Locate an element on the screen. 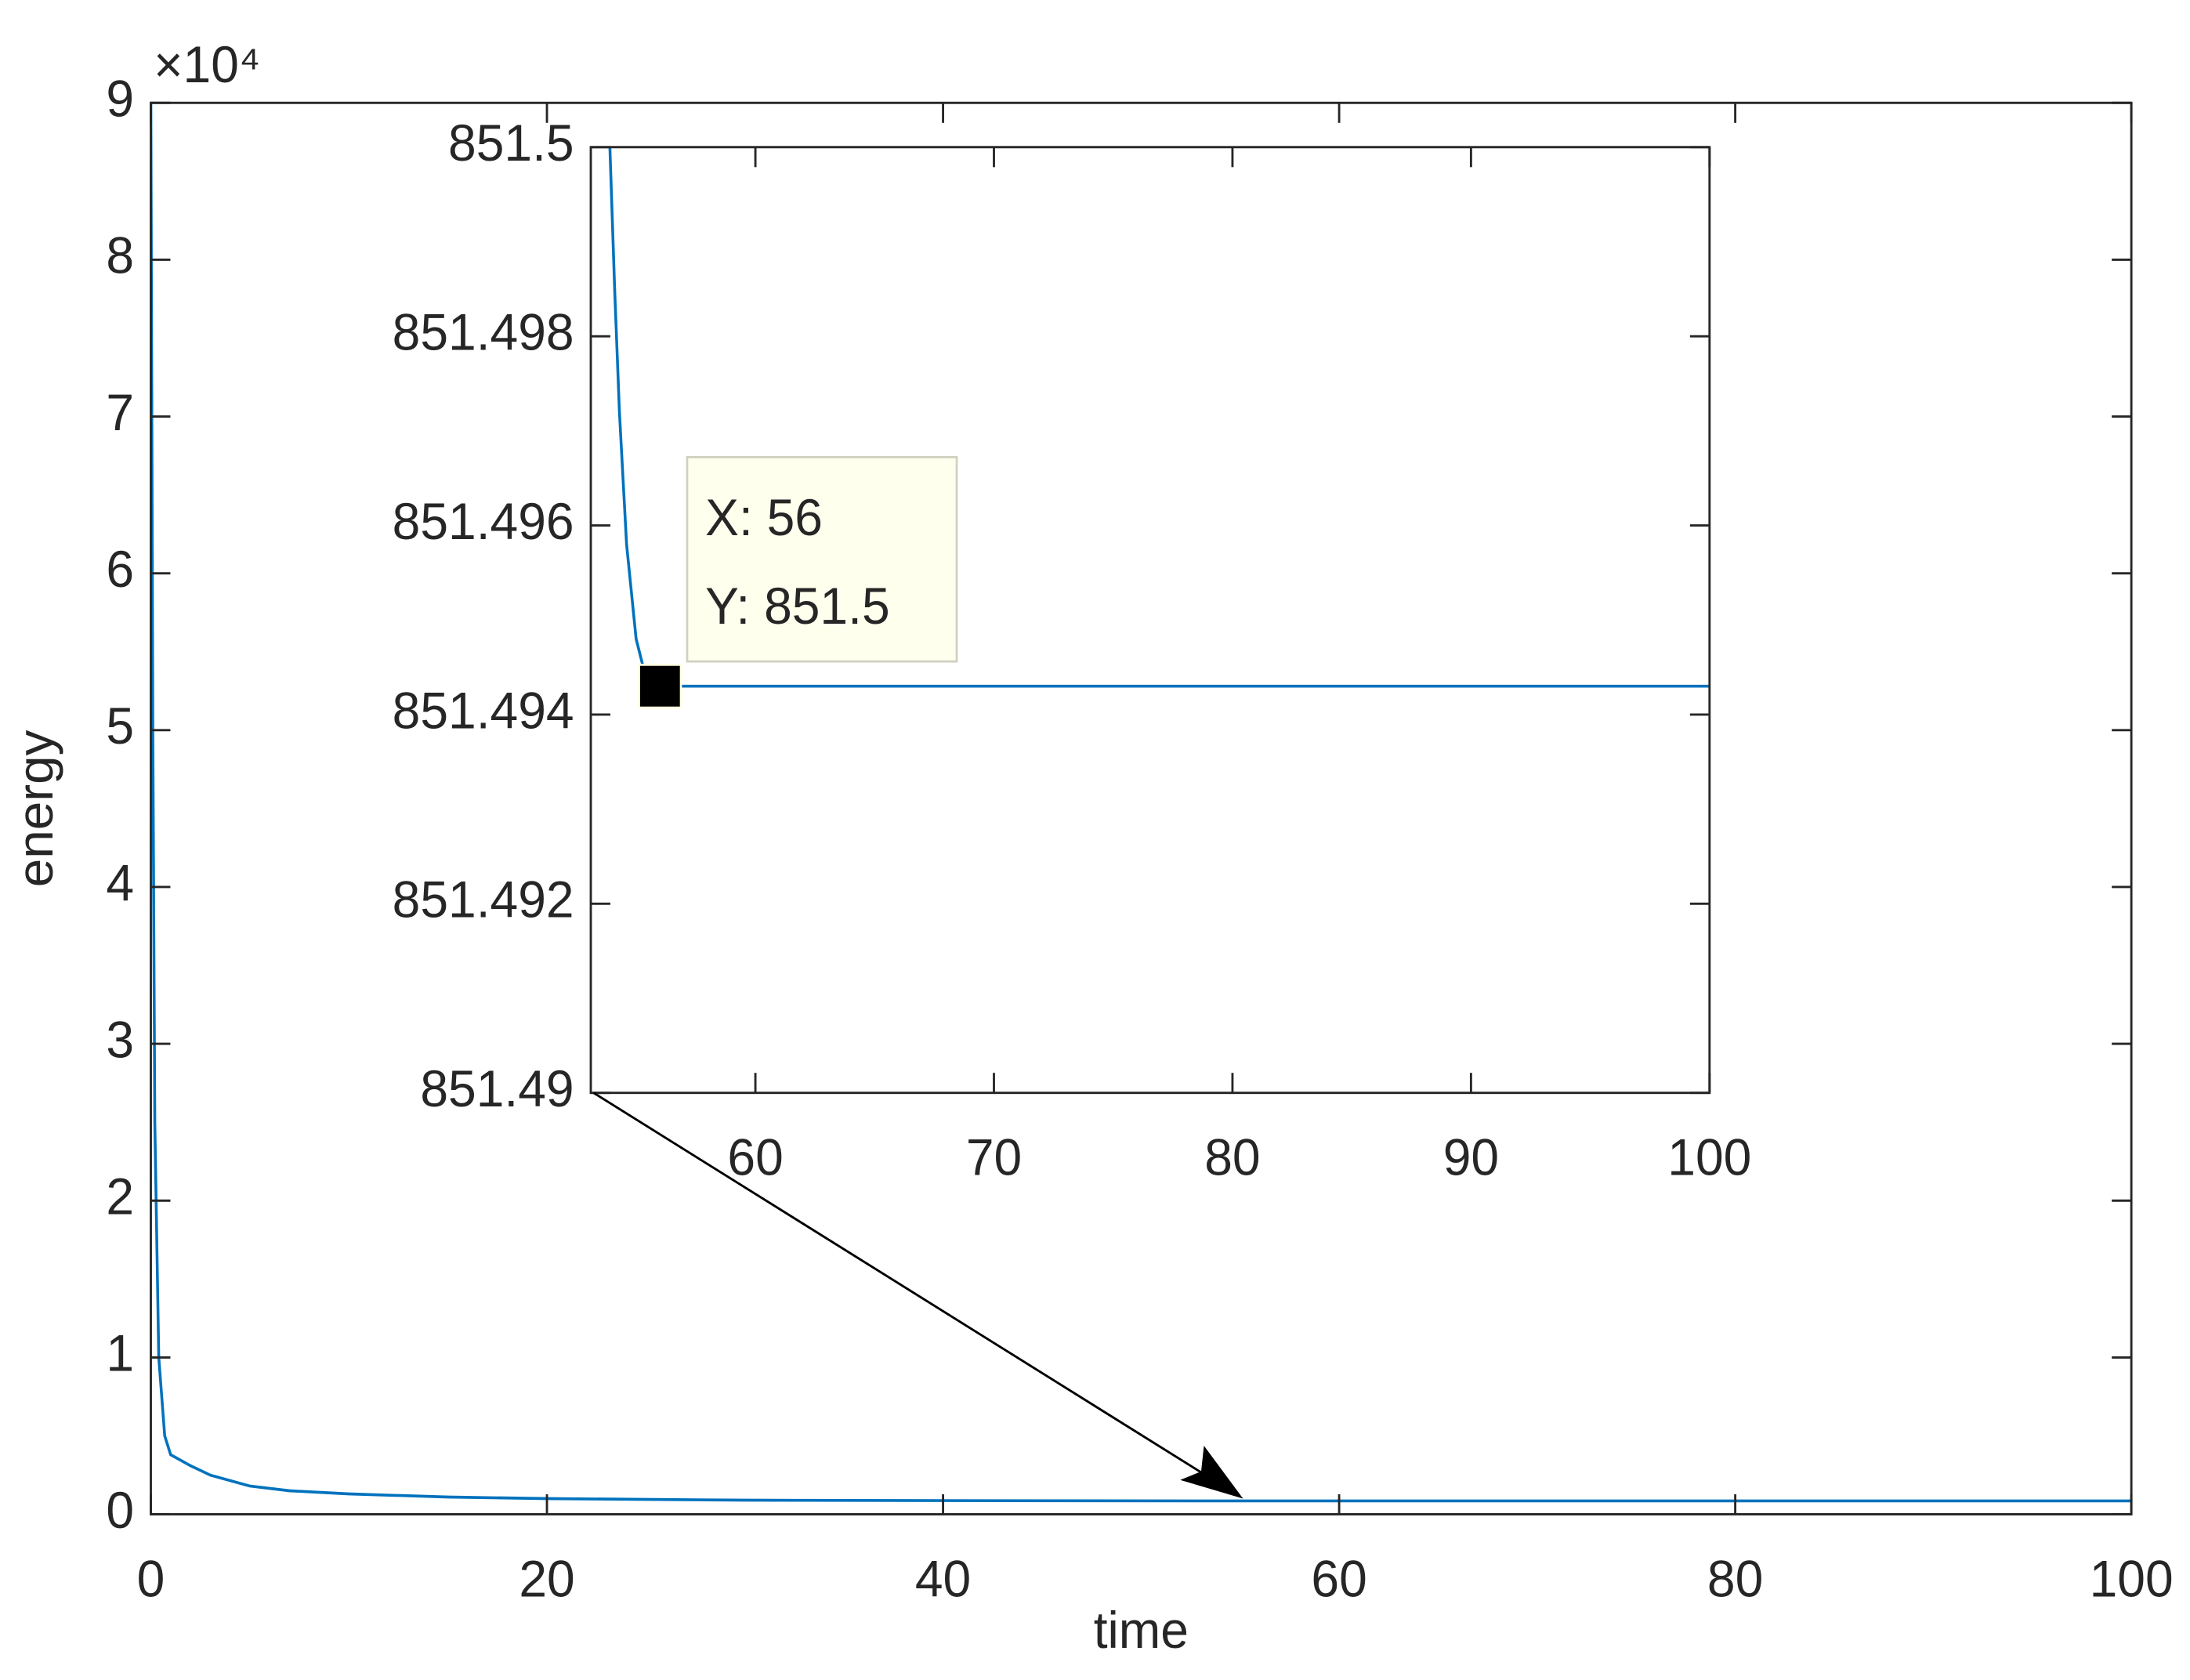 Image resolution: width=2190 pixels, height=1680 pixels. y-tick-label: 0 is located at coordinates (120, 1510).